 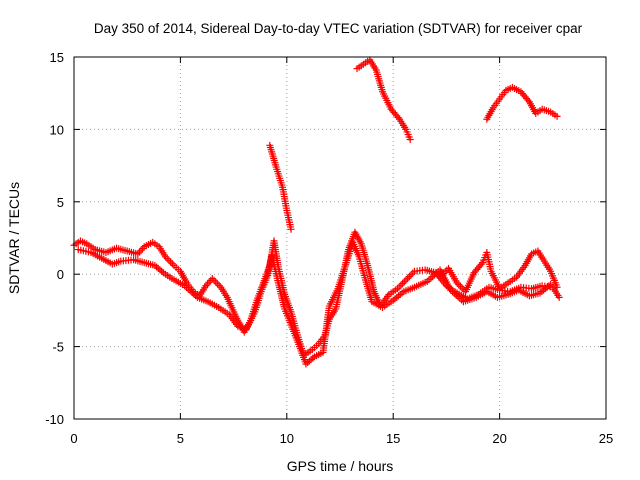 I want to click on x-tick-label: 0, so click(x=73, y=438).